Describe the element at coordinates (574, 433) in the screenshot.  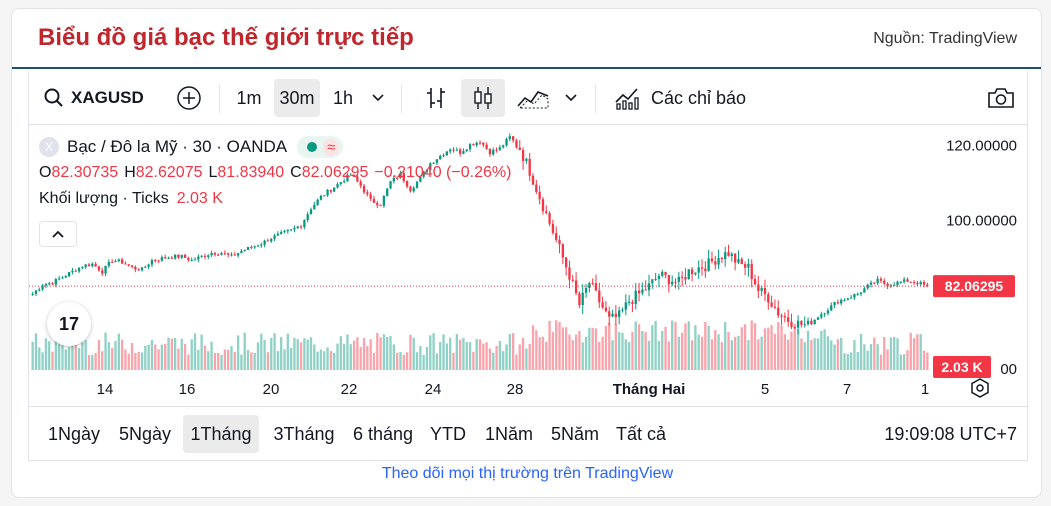
I see `range-5y: 5Năm` at that location.